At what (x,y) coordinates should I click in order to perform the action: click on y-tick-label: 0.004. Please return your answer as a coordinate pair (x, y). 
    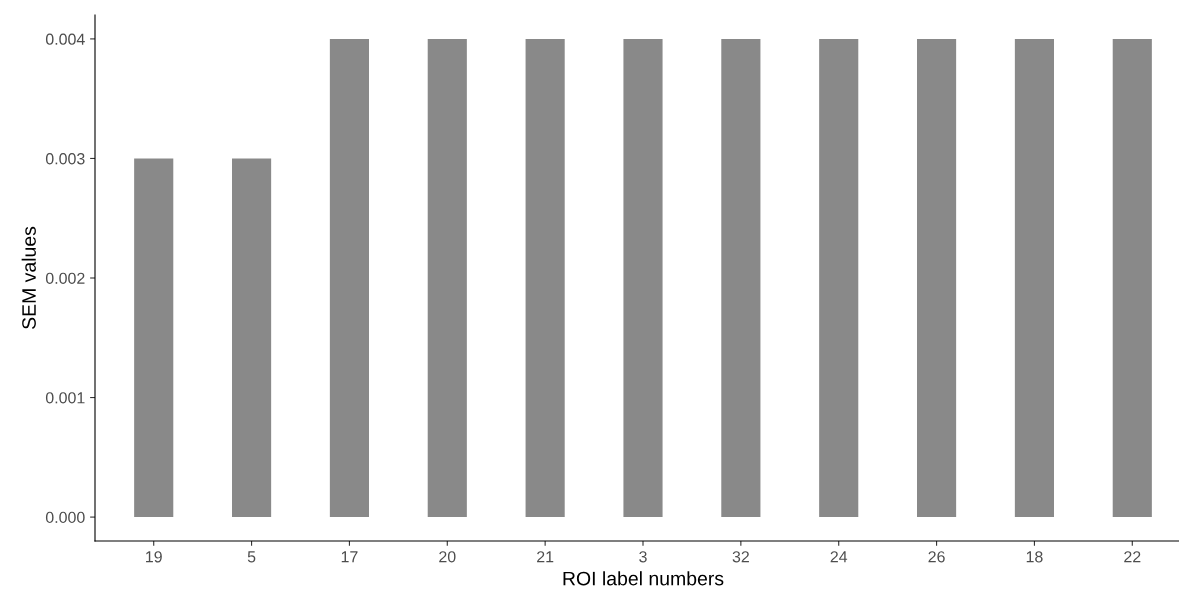
    Looking at the image, I should click on (65, 39).